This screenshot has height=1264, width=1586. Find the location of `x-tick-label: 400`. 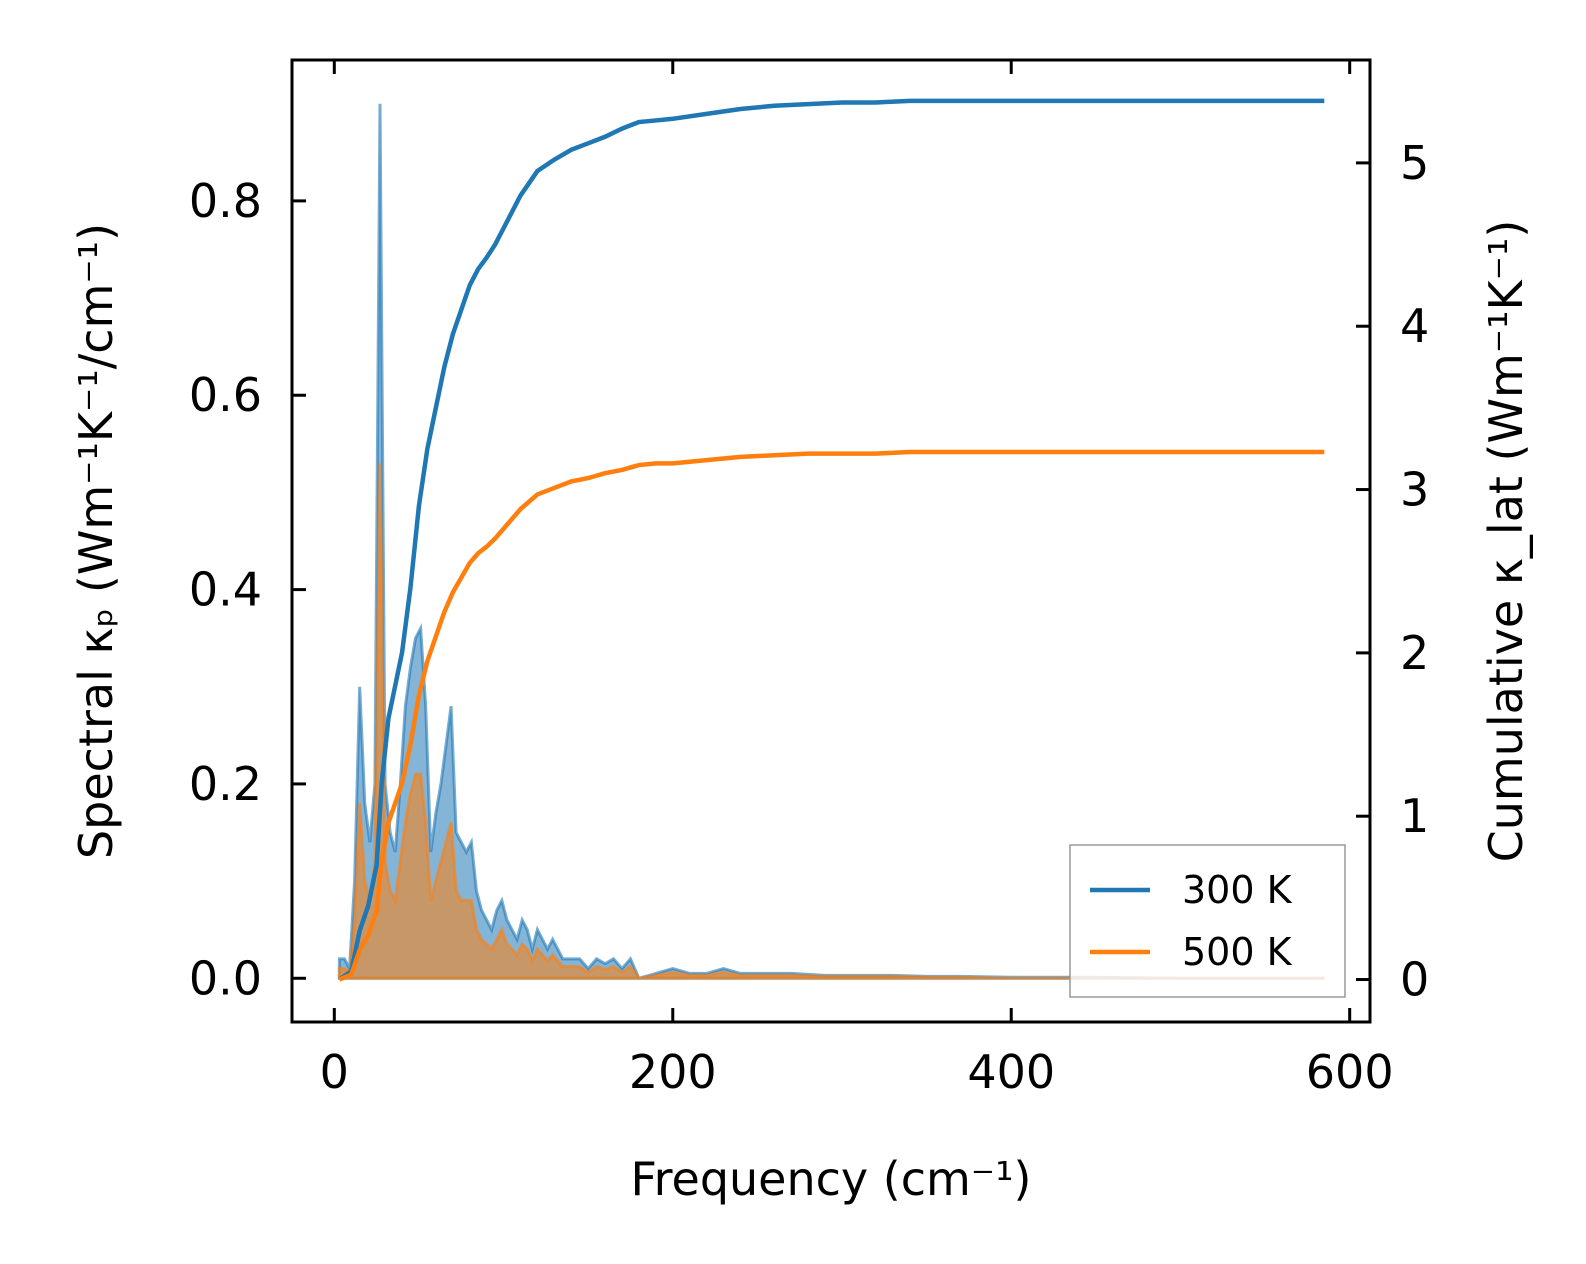

x-tick-label: 400 is located at coordinates (1011, 1072).